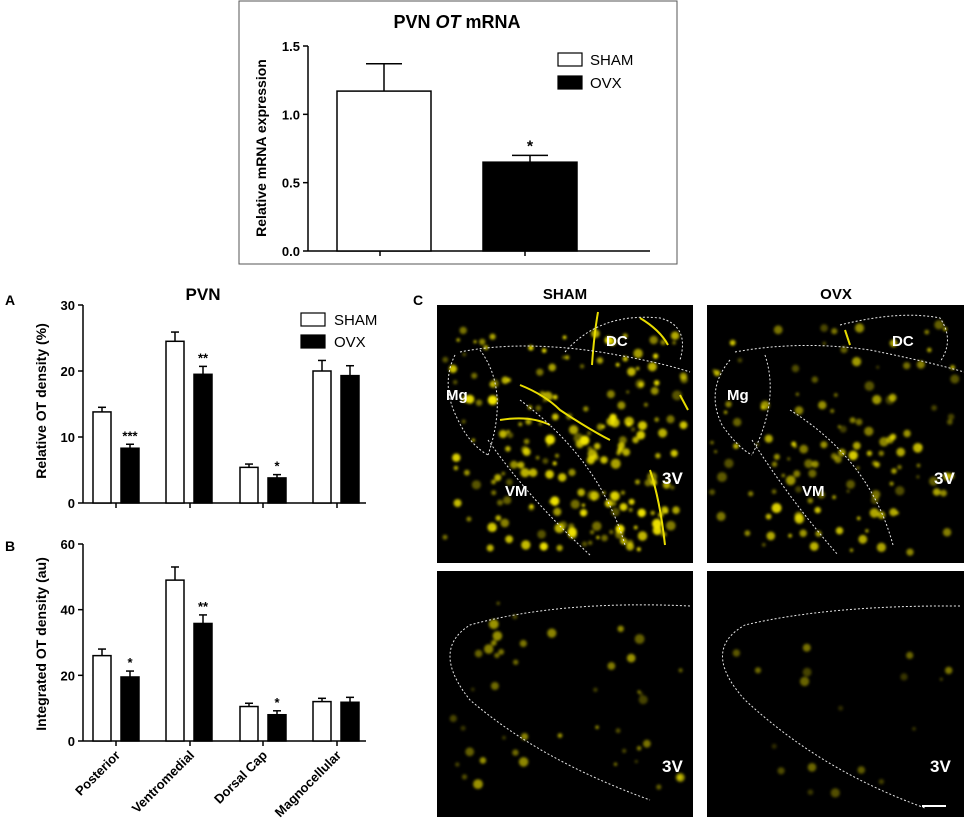 Image resolution: width=964 pixels, height=831 pixels. What do you see at coordinates (68, 305) in the screenshot?
I see `panel-a-y-tick-label: 30` at bounding box center [68, 305].